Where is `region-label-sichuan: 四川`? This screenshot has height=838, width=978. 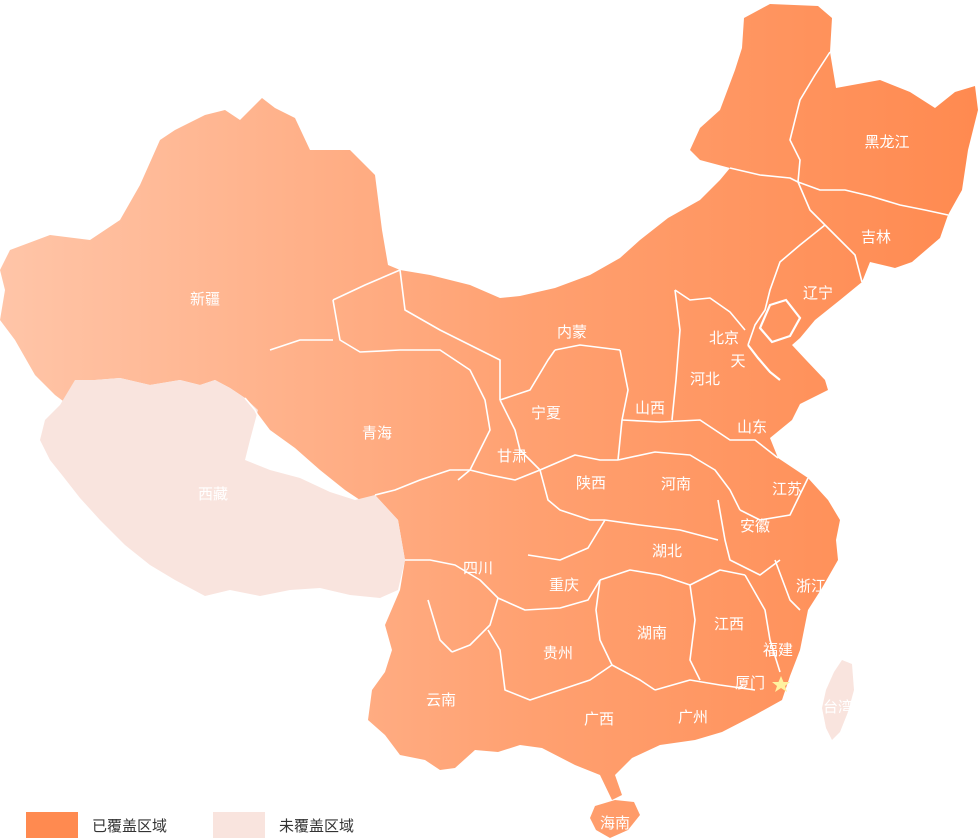 region-label-sichuan: 四川 is located at coordinates (478, 568).